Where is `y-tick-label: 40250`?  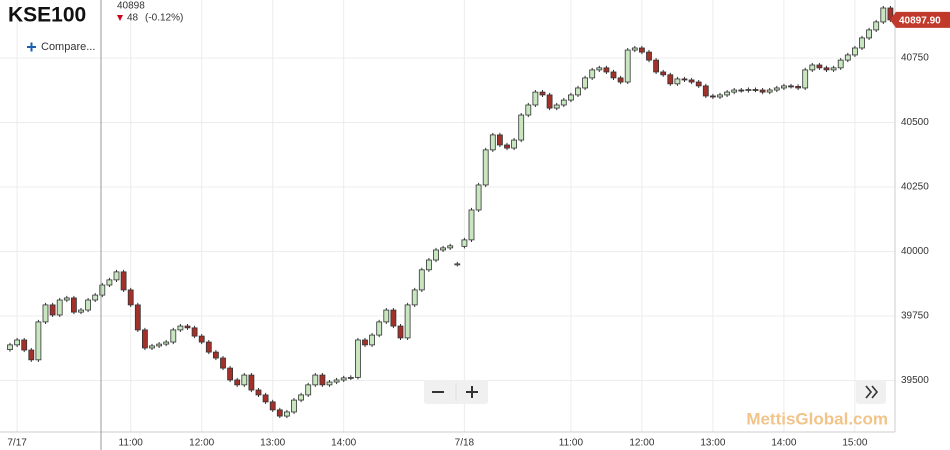
y-tick-label: 40250 is located at coordinates (915, 187).